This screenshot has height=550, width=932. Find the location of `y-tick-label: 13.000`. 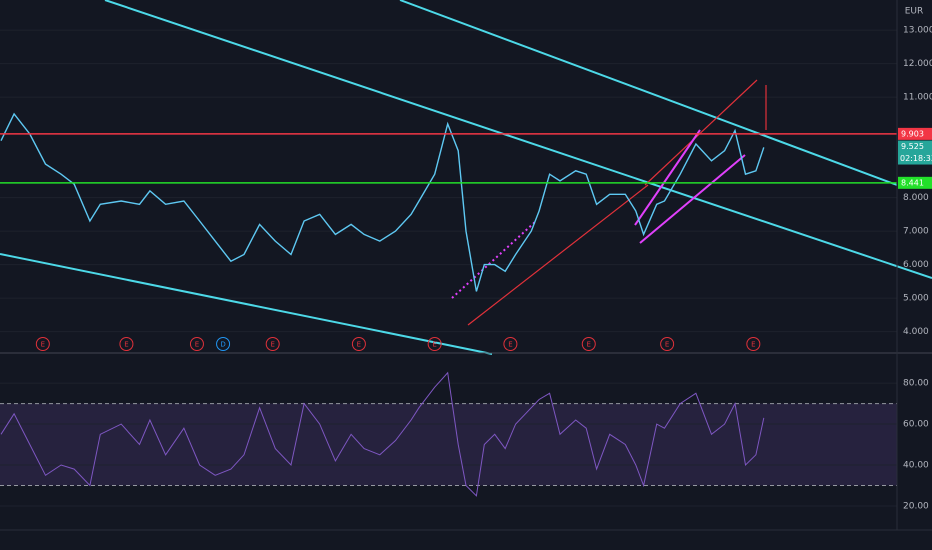

y-tick-label: 13.000 is located at coordinates (917, 31).